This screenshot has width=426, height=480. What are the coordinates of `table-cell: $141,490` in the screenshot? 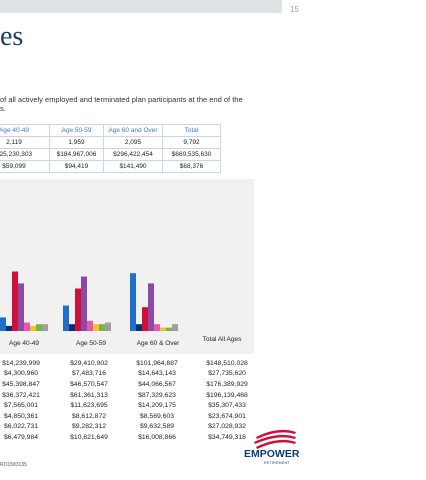 It's located at (133, 166).